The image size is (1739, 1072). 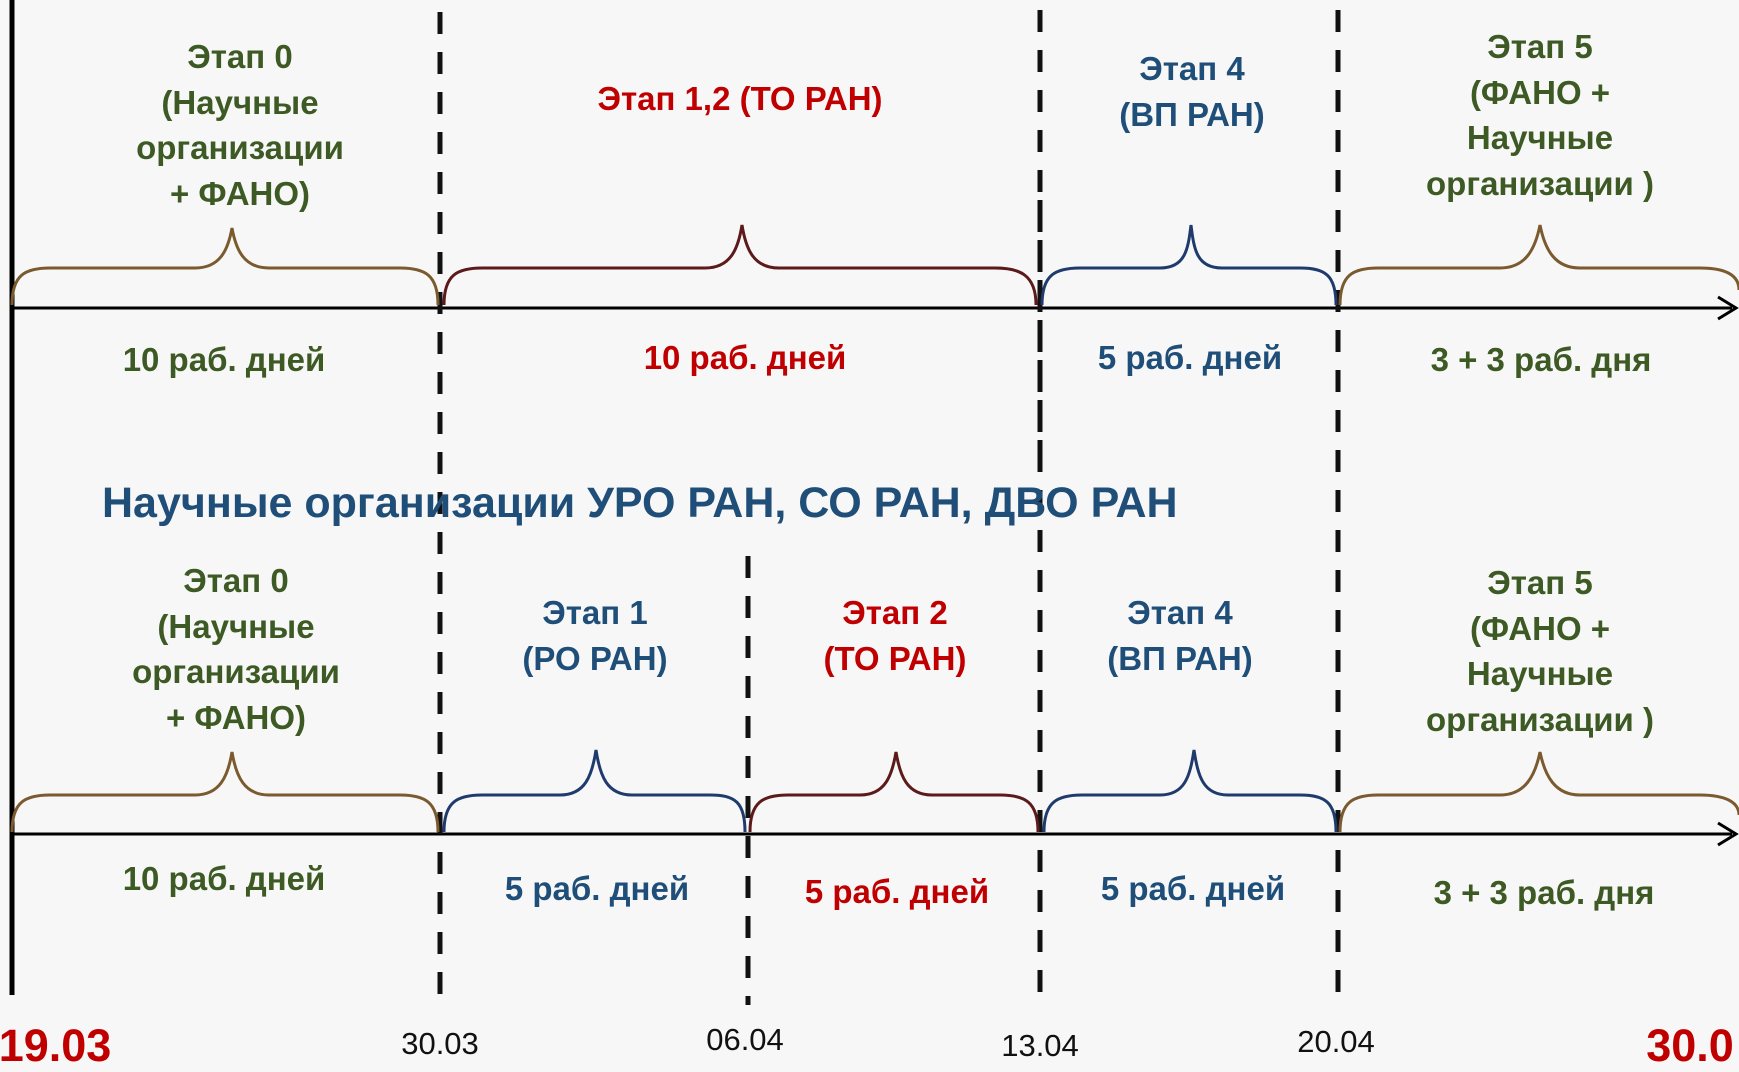 What do you see at coordinates (1690, 1045) in the screenshot?
I see `date-end: 30.0` at bounding box center [1690, 1045].